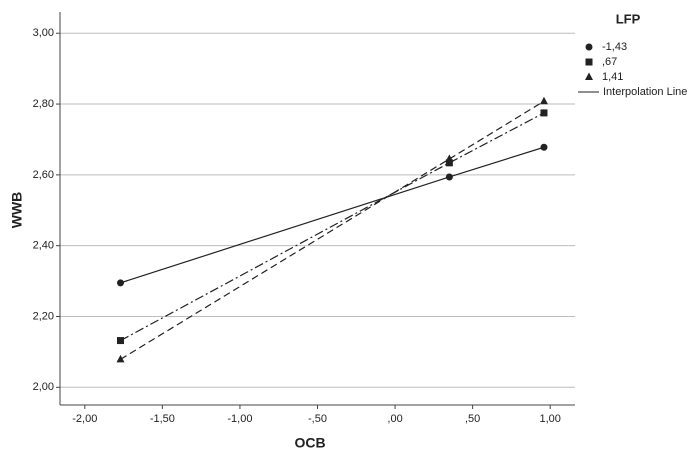  Describe the element at coordinates (472, 419) in the screenshot. I see `x-tick-label: ,50` at that location.